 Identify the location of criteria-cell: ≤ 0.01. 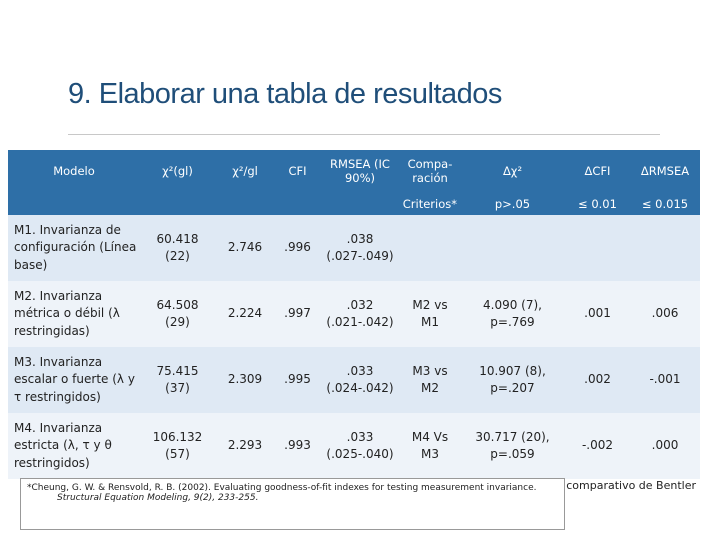
(597, 203).